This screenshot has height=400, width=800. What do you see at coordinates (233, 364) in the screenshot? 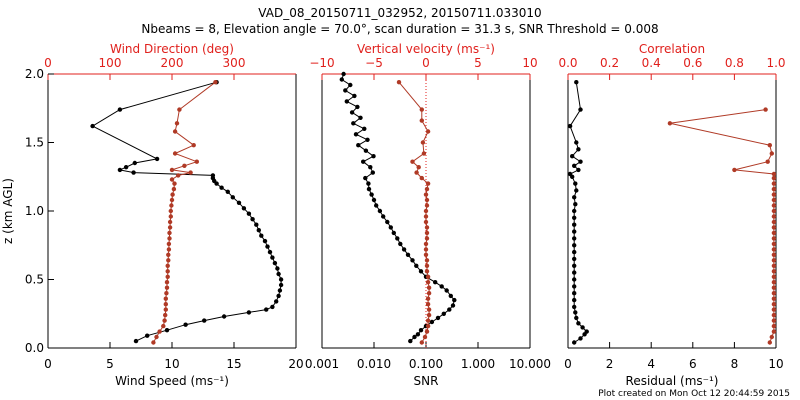
I see `bottom-tick-label: 15` at bounding box center [233, 364].